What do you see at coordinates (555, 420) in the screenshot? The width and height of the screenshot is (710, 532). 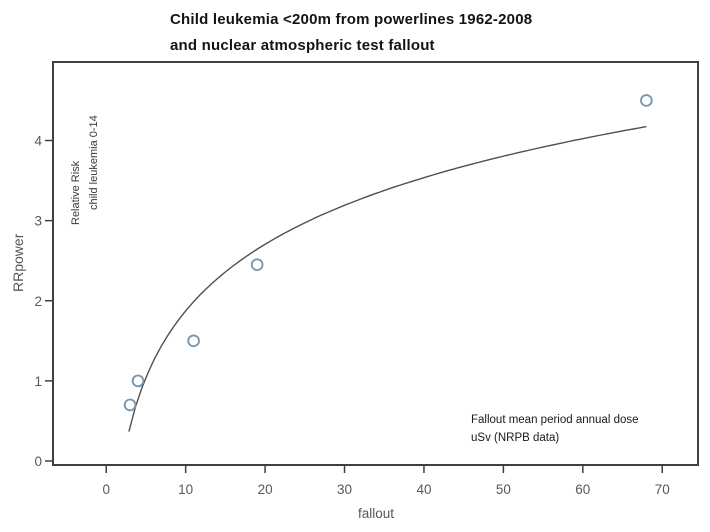 I see `annotation-line1: Fallout mean period annual dose` at bounding box center [555, 420].